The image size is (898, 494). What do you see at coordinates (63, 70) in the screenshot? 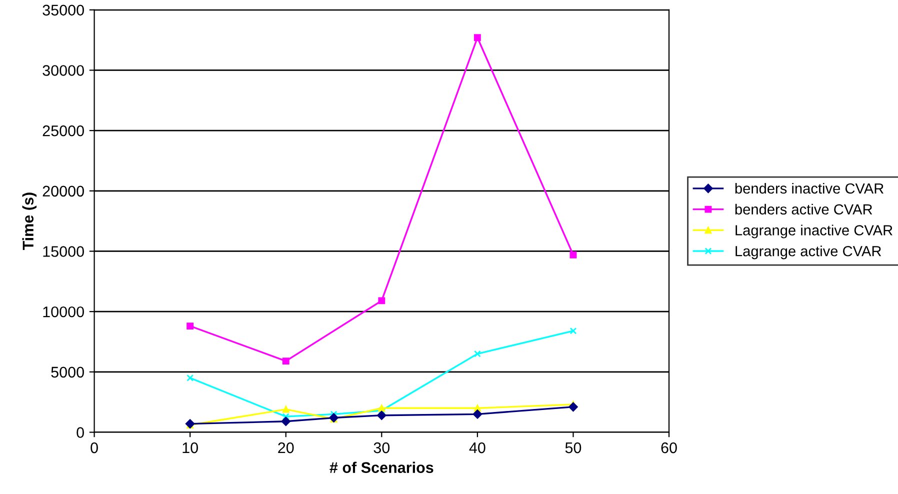
I see `y-tick-label: 30000` at bounding box center [63, 70].